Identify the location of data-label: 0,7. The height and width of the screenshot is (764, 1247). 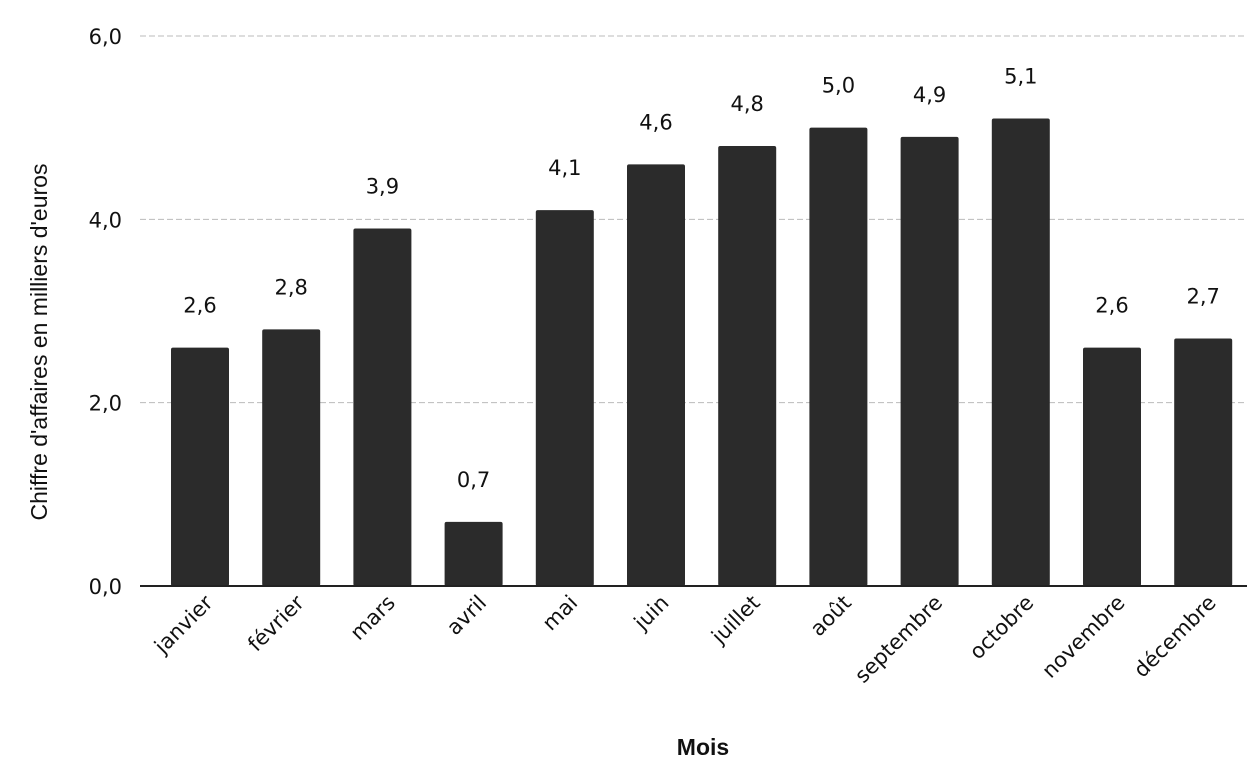
(473, 480).